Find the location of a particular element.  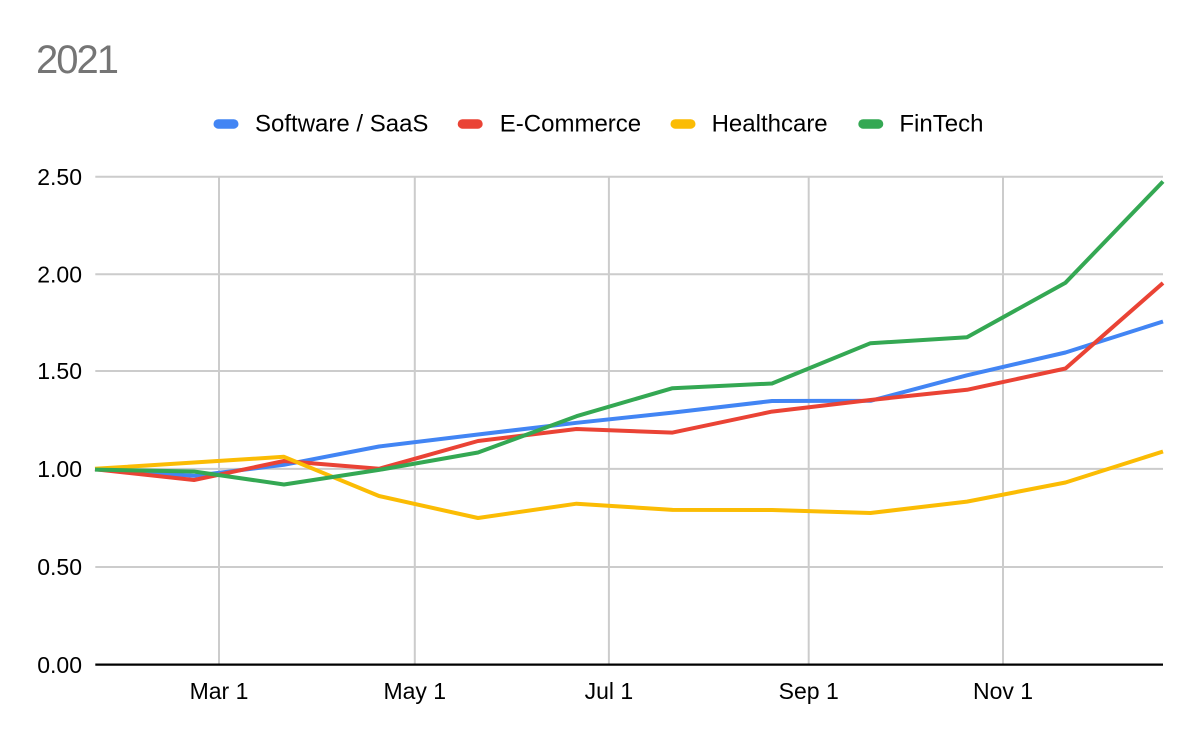

svg-text: 0.00 is located at coordinates (59, 665).